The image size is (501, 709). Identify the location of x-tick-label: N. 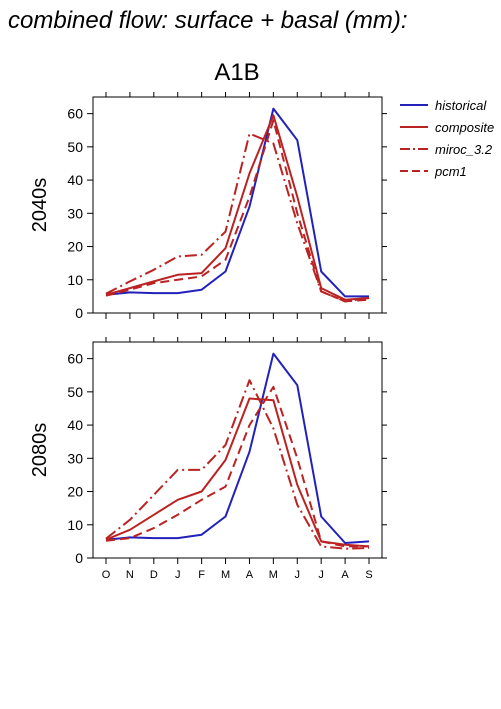
(130, 575).